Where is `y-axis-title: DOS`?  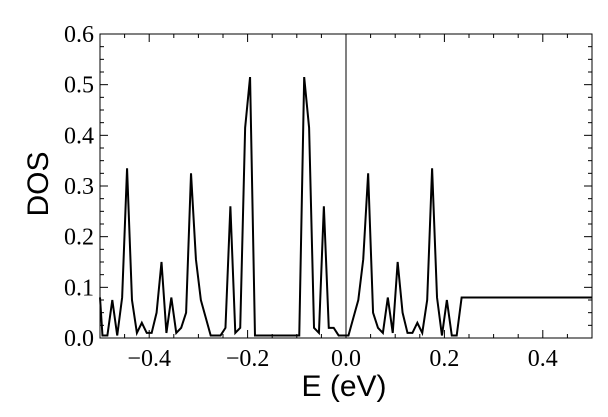 y-axis-title: DOS is located at coordinates (38, 183).